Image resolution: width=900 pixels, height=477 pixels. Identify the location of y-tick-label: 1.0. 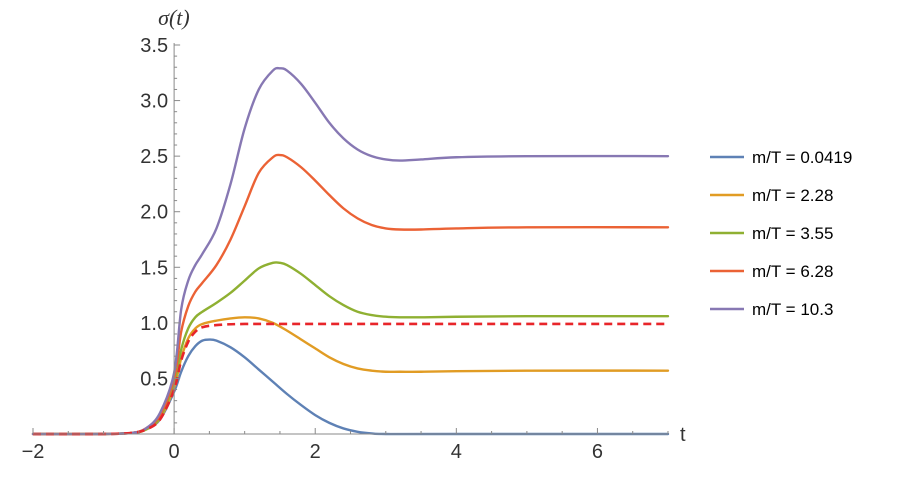
(154, 324).